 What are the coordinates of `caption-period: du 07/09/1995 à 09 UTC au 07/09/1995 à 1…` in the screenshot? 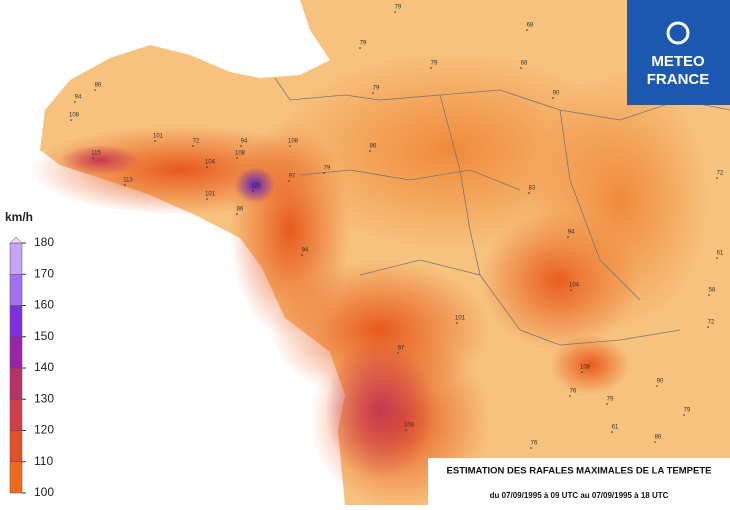 It's located at (579, 495).